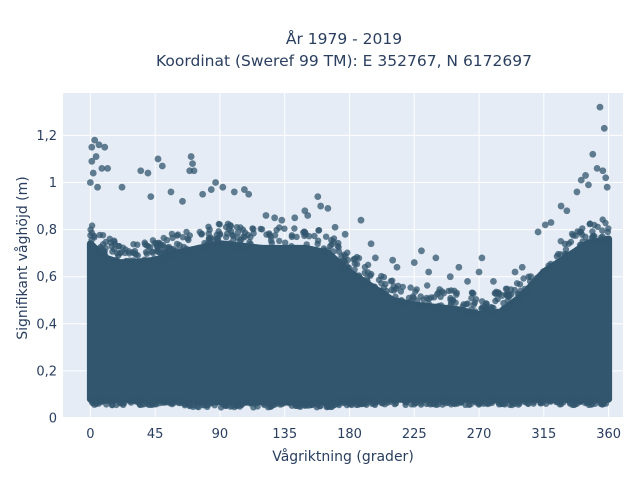  What do you see at coordinates (349, 434) in the screenshot?
I see `x-tick-label: 180` at bounding box center [349, 434].